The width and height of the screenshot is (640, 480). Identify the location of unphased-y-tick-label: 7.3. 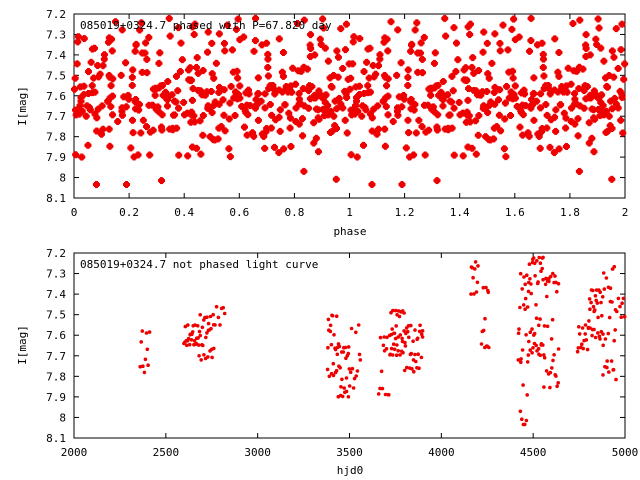
(56, 274).